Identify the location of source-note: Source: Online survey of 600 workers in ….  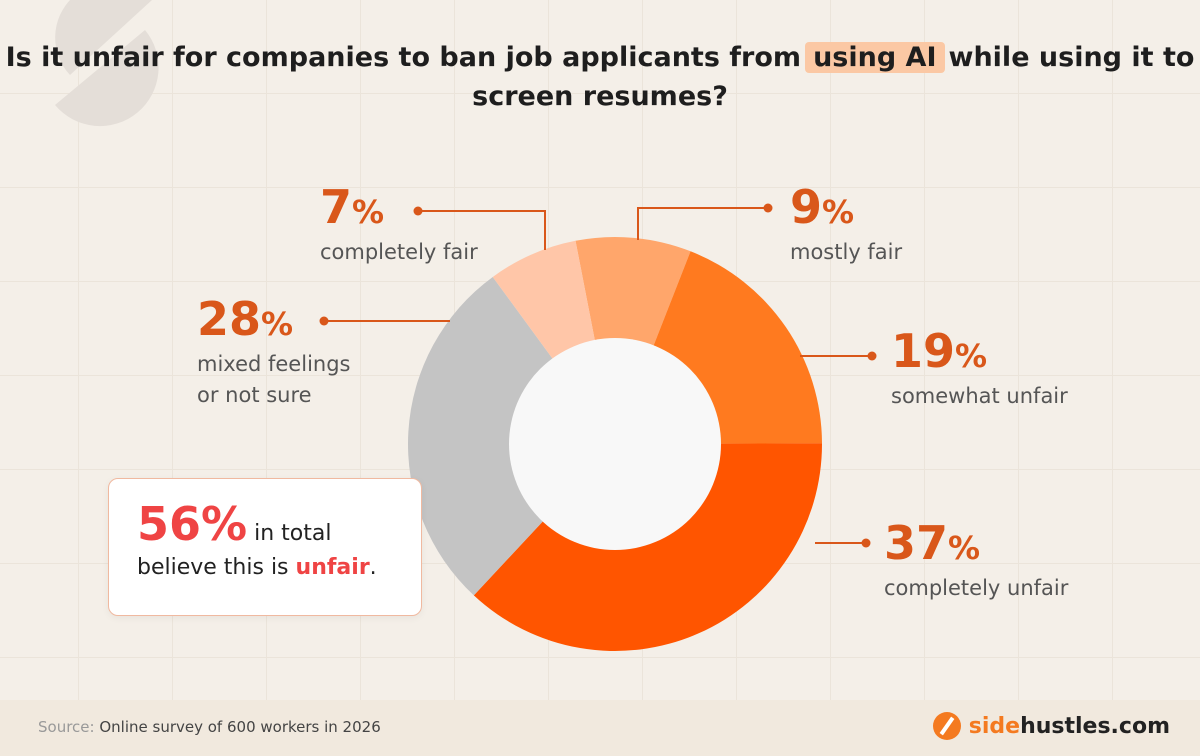
(209, 727).